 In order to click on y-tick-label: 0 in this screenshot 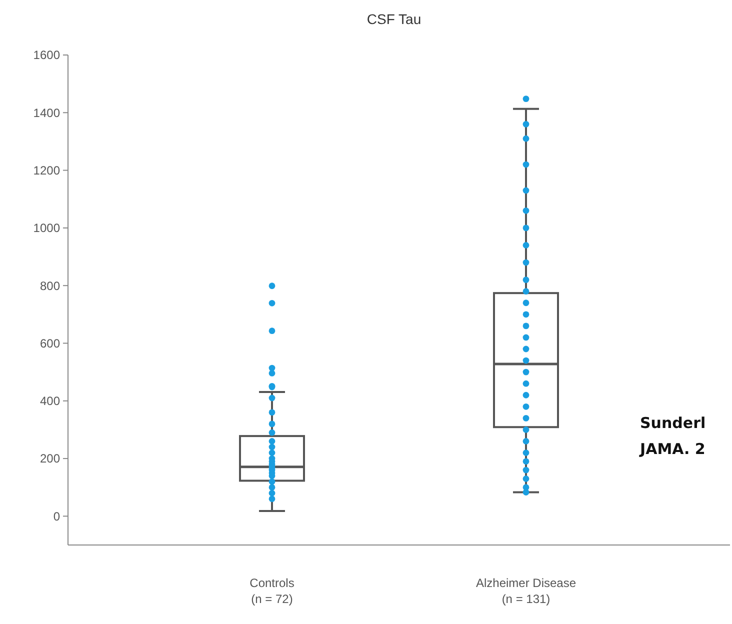, I will do `click(56, 516)`.